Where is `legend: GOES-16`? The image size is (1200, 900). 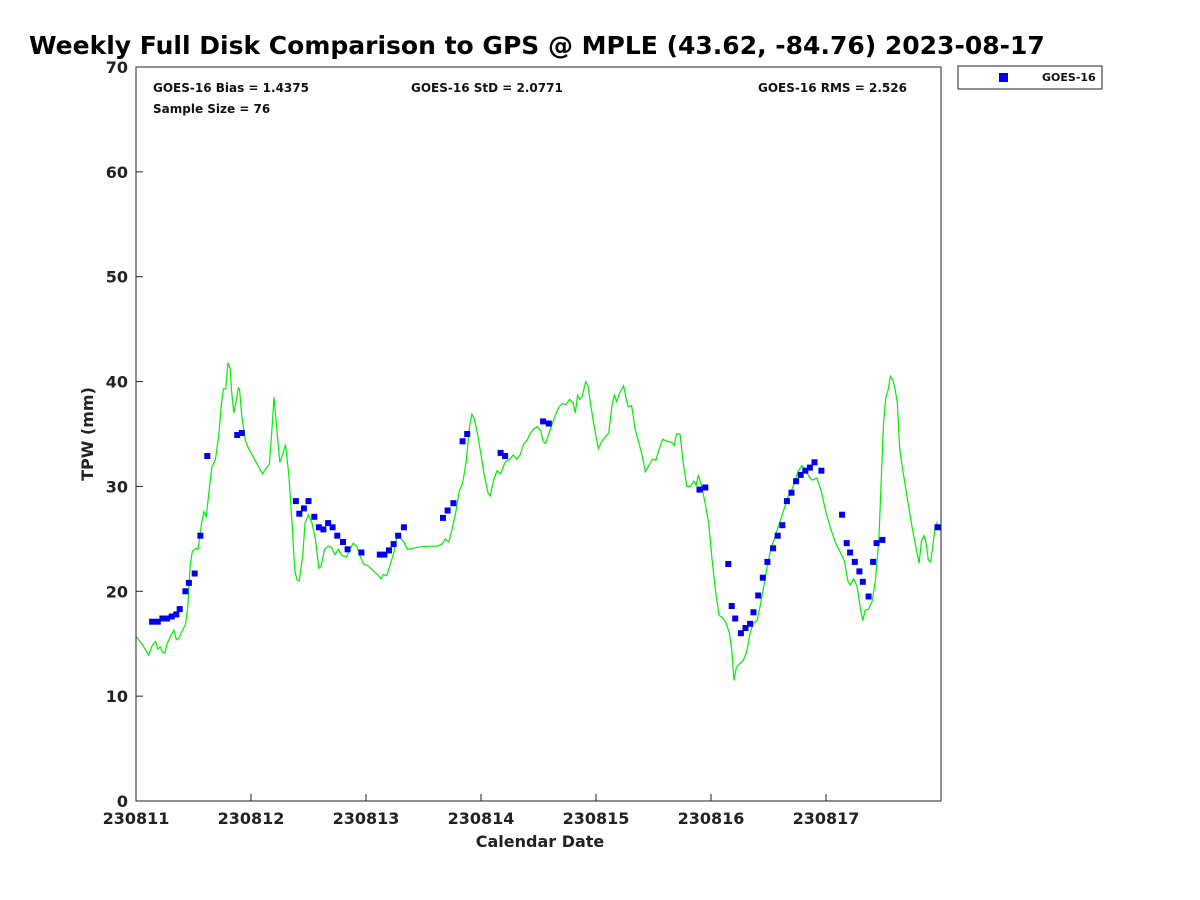 legend: GOES-16 is located at coordinates (1030, 77).